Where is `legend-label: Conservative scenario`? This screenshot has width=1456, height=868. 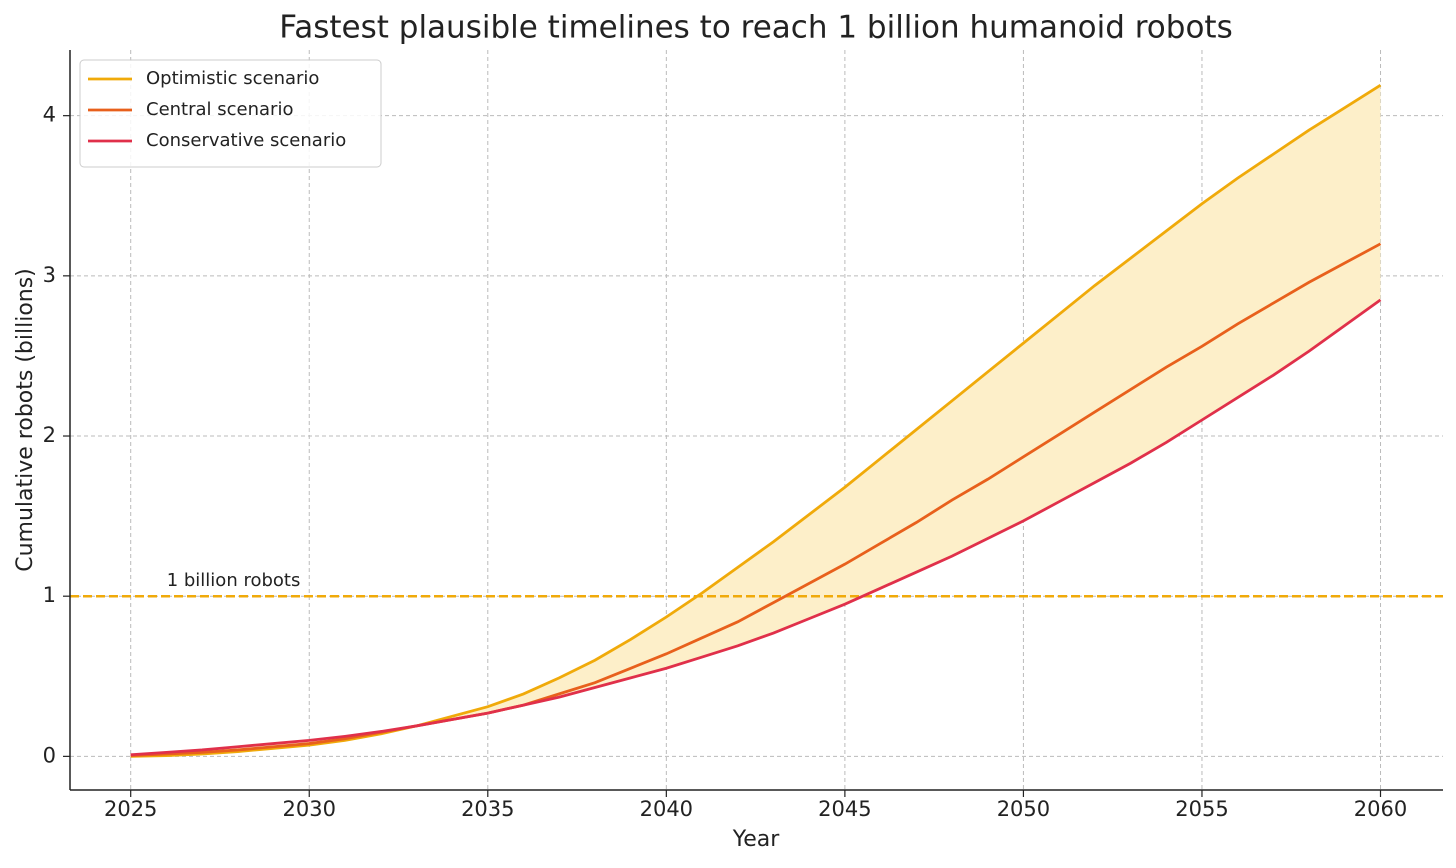
legend-label: Conservative scenario is located at coordinates (246, 140).